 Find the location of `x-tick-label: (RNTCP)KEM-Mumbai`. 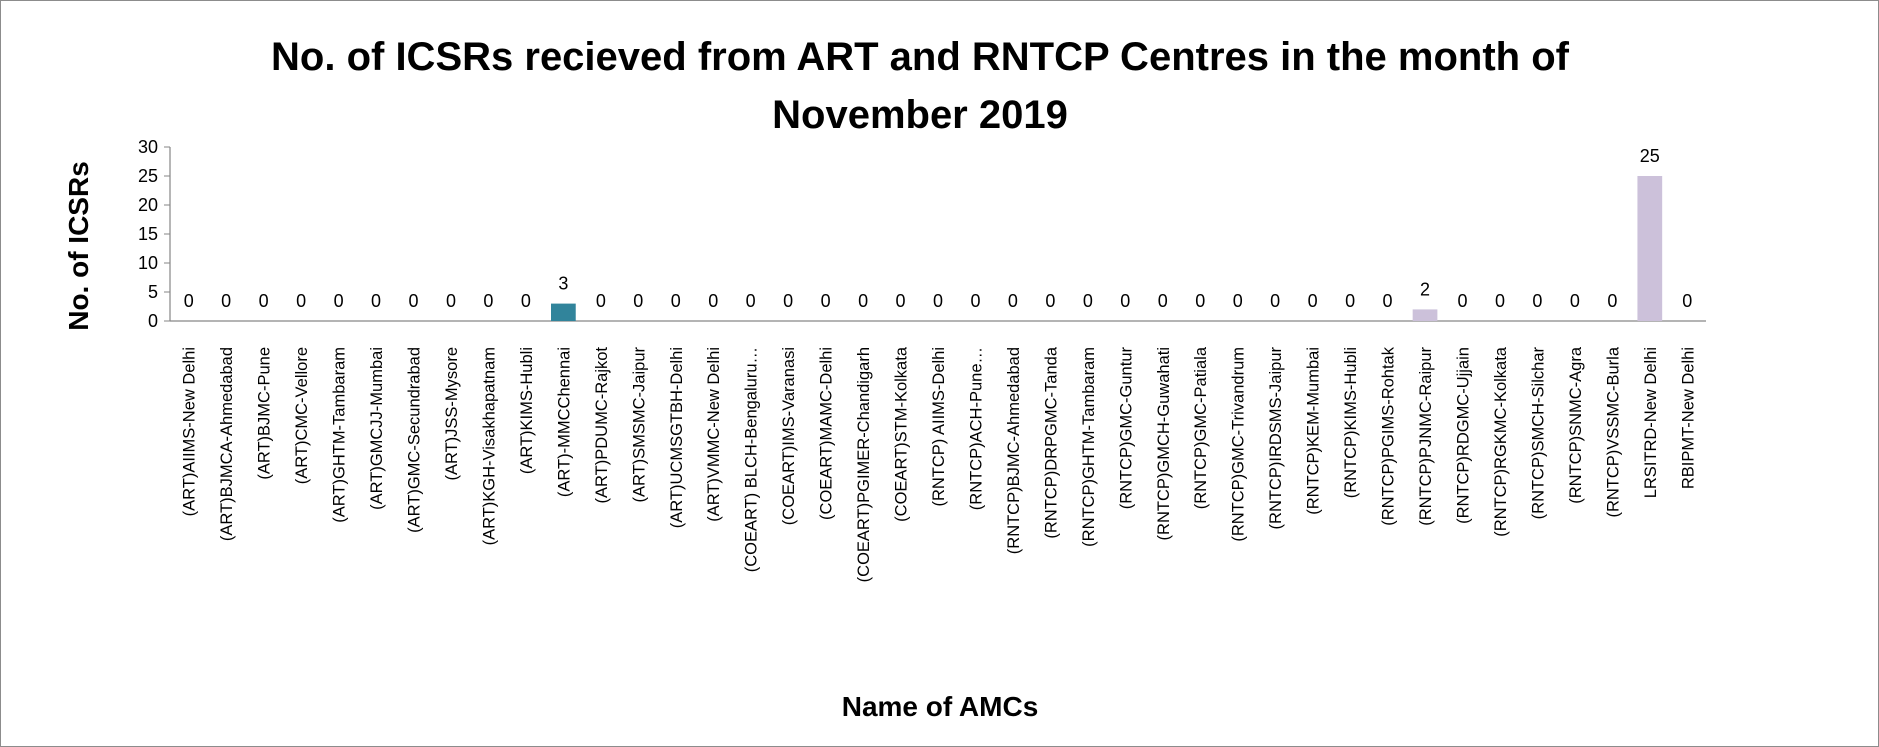

x-tick-label: (RNTCP)KEM-Mumbai is located at coordinates (1314, 431).